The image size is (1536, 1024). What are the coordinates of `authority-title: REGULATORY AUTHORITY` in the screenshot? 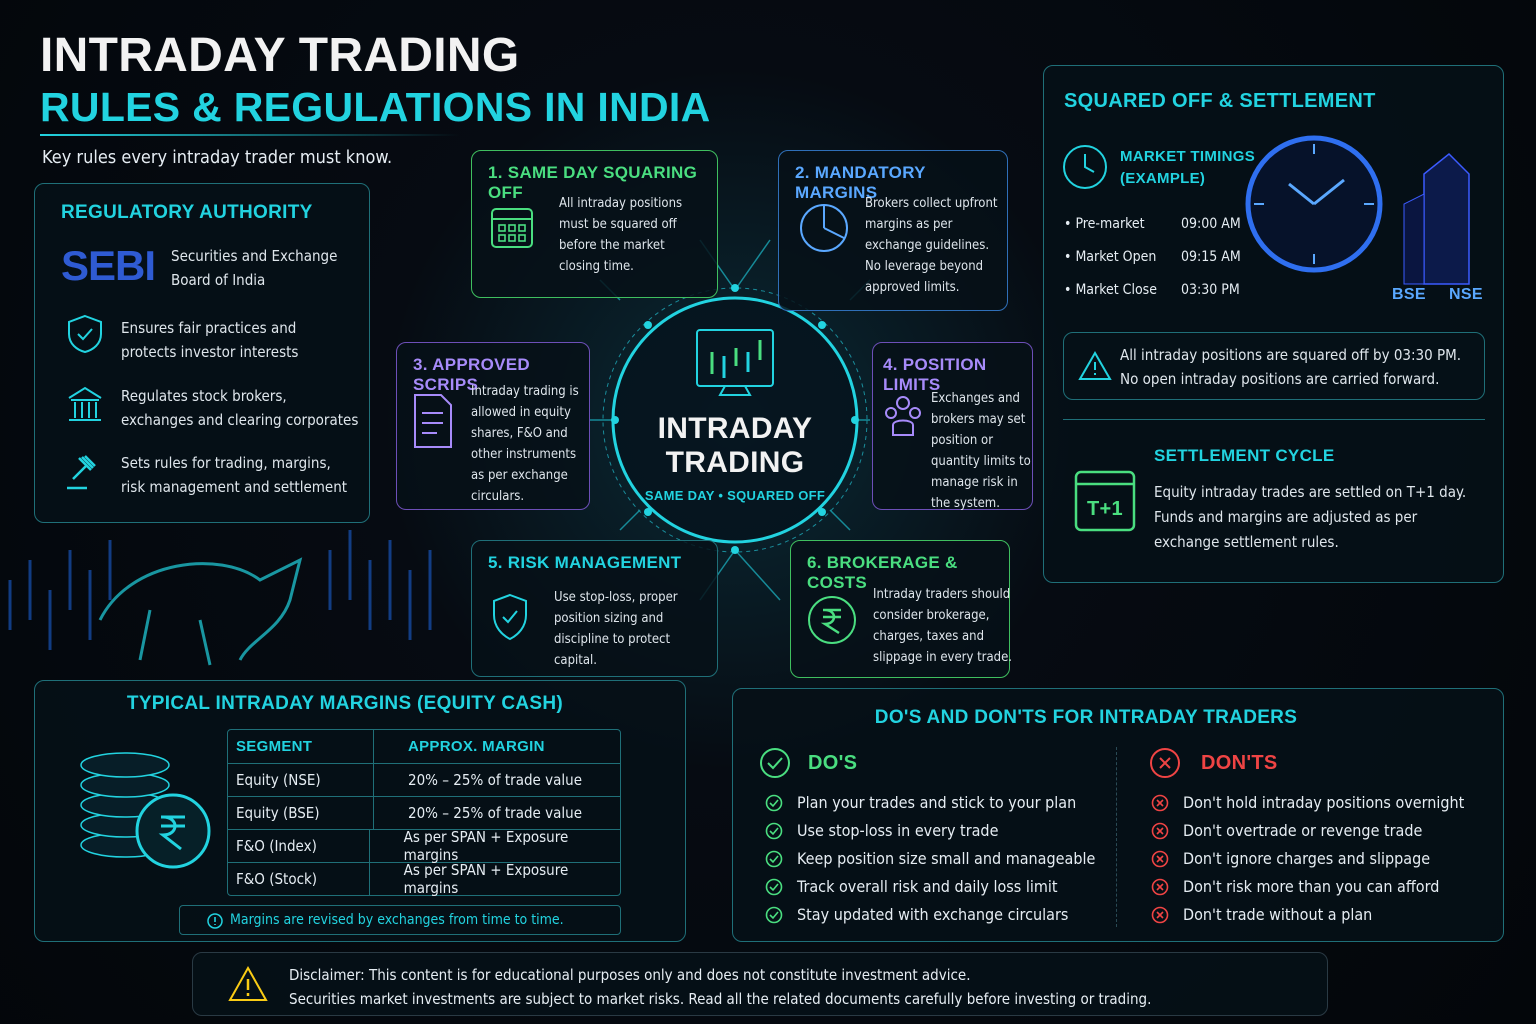 It's located at (187, 212).